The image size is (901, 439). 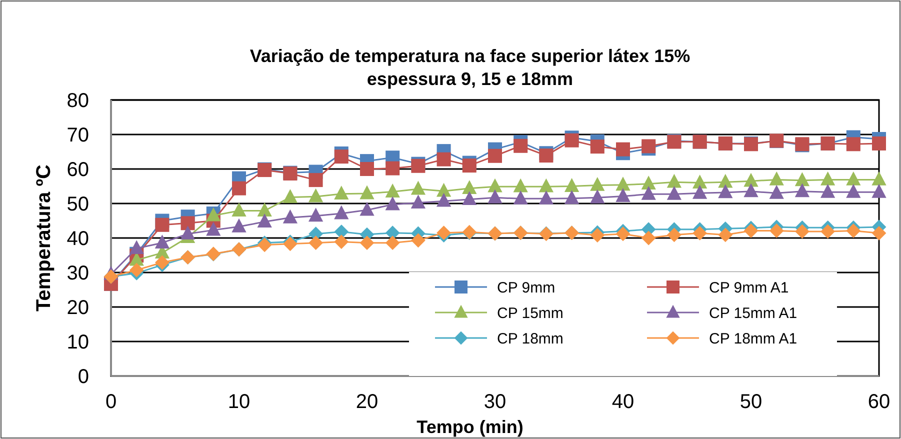 I want to click on legend-label: CP 9mm A1, so click(x=749, y=287).